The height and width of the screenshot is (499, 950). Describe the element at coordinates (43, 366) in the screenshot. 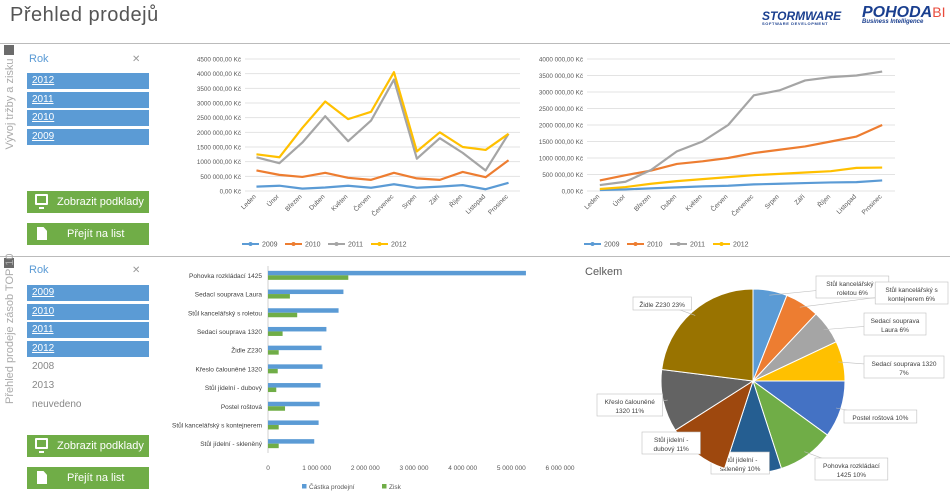

I see `slicer-item-2008: 2008` at that location.